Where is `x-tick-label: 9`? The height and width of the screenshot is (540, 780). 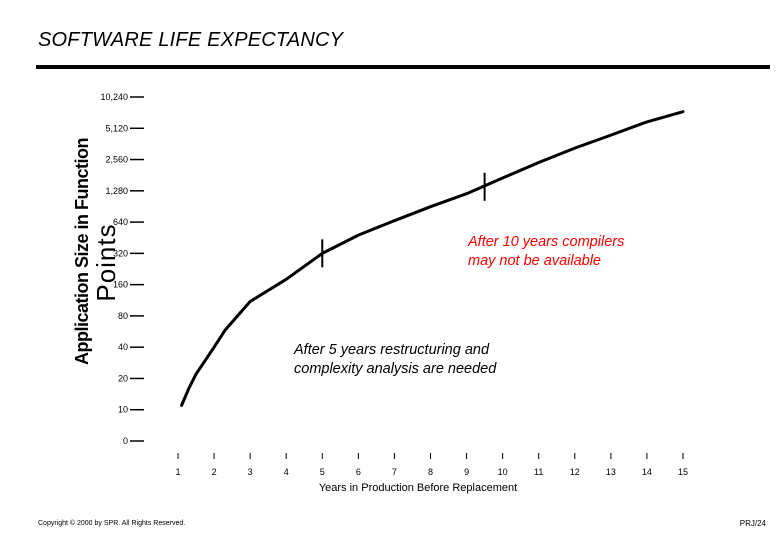
x-tick-label: 9 is located at coordinates (466, 472).